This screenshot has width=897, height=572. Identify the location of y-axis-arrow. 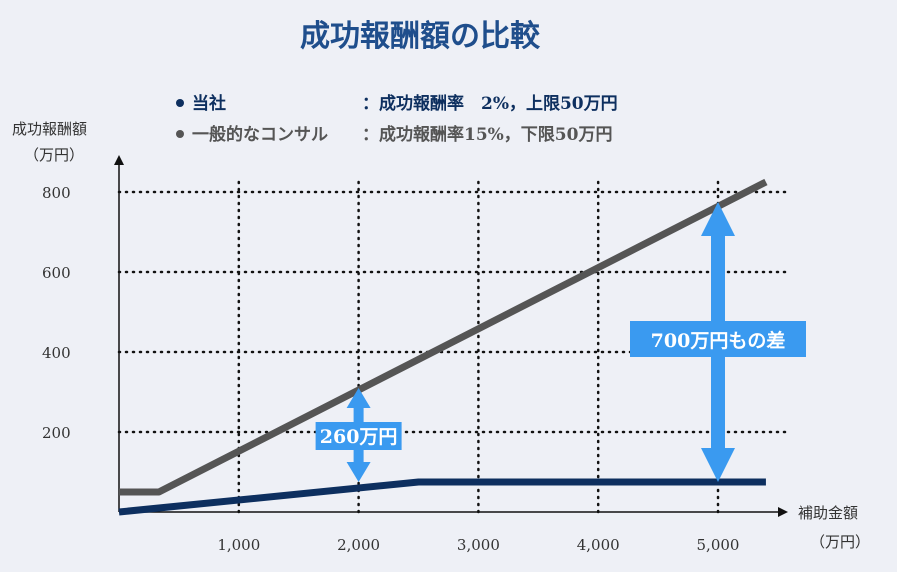
(119, 160).